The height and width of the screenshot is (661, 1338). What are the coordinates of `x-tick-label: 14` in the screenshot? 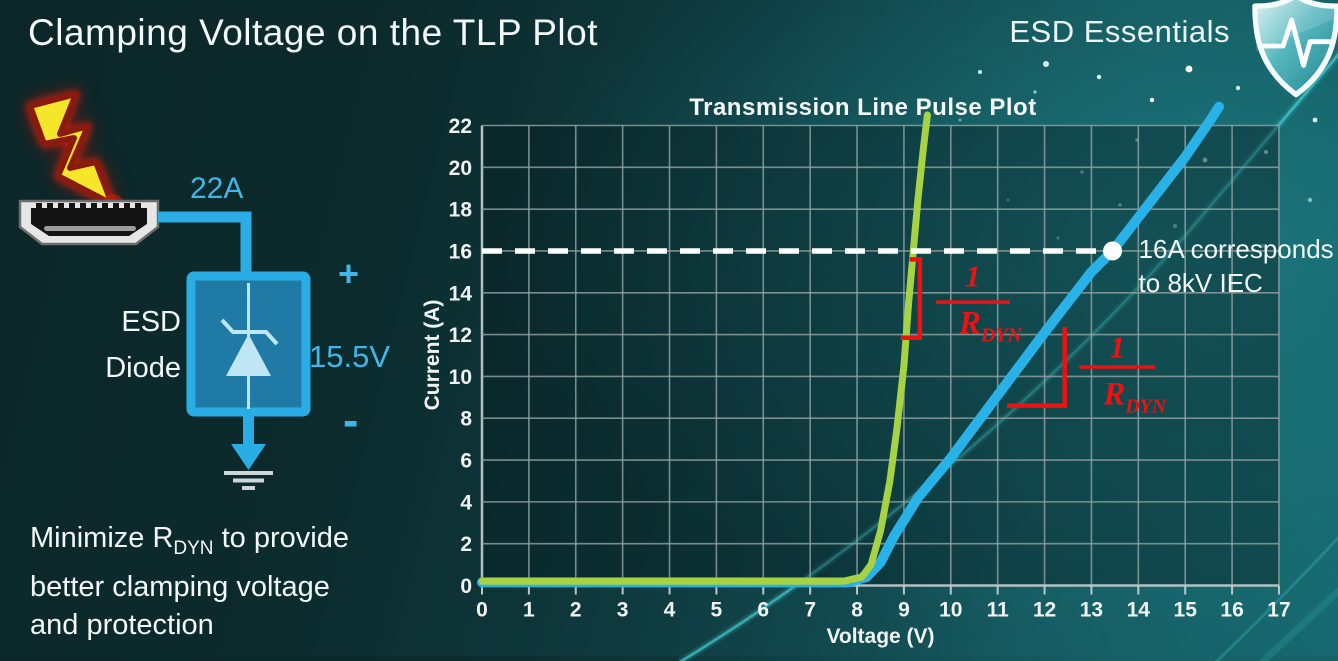 It's located at (1139, 610).